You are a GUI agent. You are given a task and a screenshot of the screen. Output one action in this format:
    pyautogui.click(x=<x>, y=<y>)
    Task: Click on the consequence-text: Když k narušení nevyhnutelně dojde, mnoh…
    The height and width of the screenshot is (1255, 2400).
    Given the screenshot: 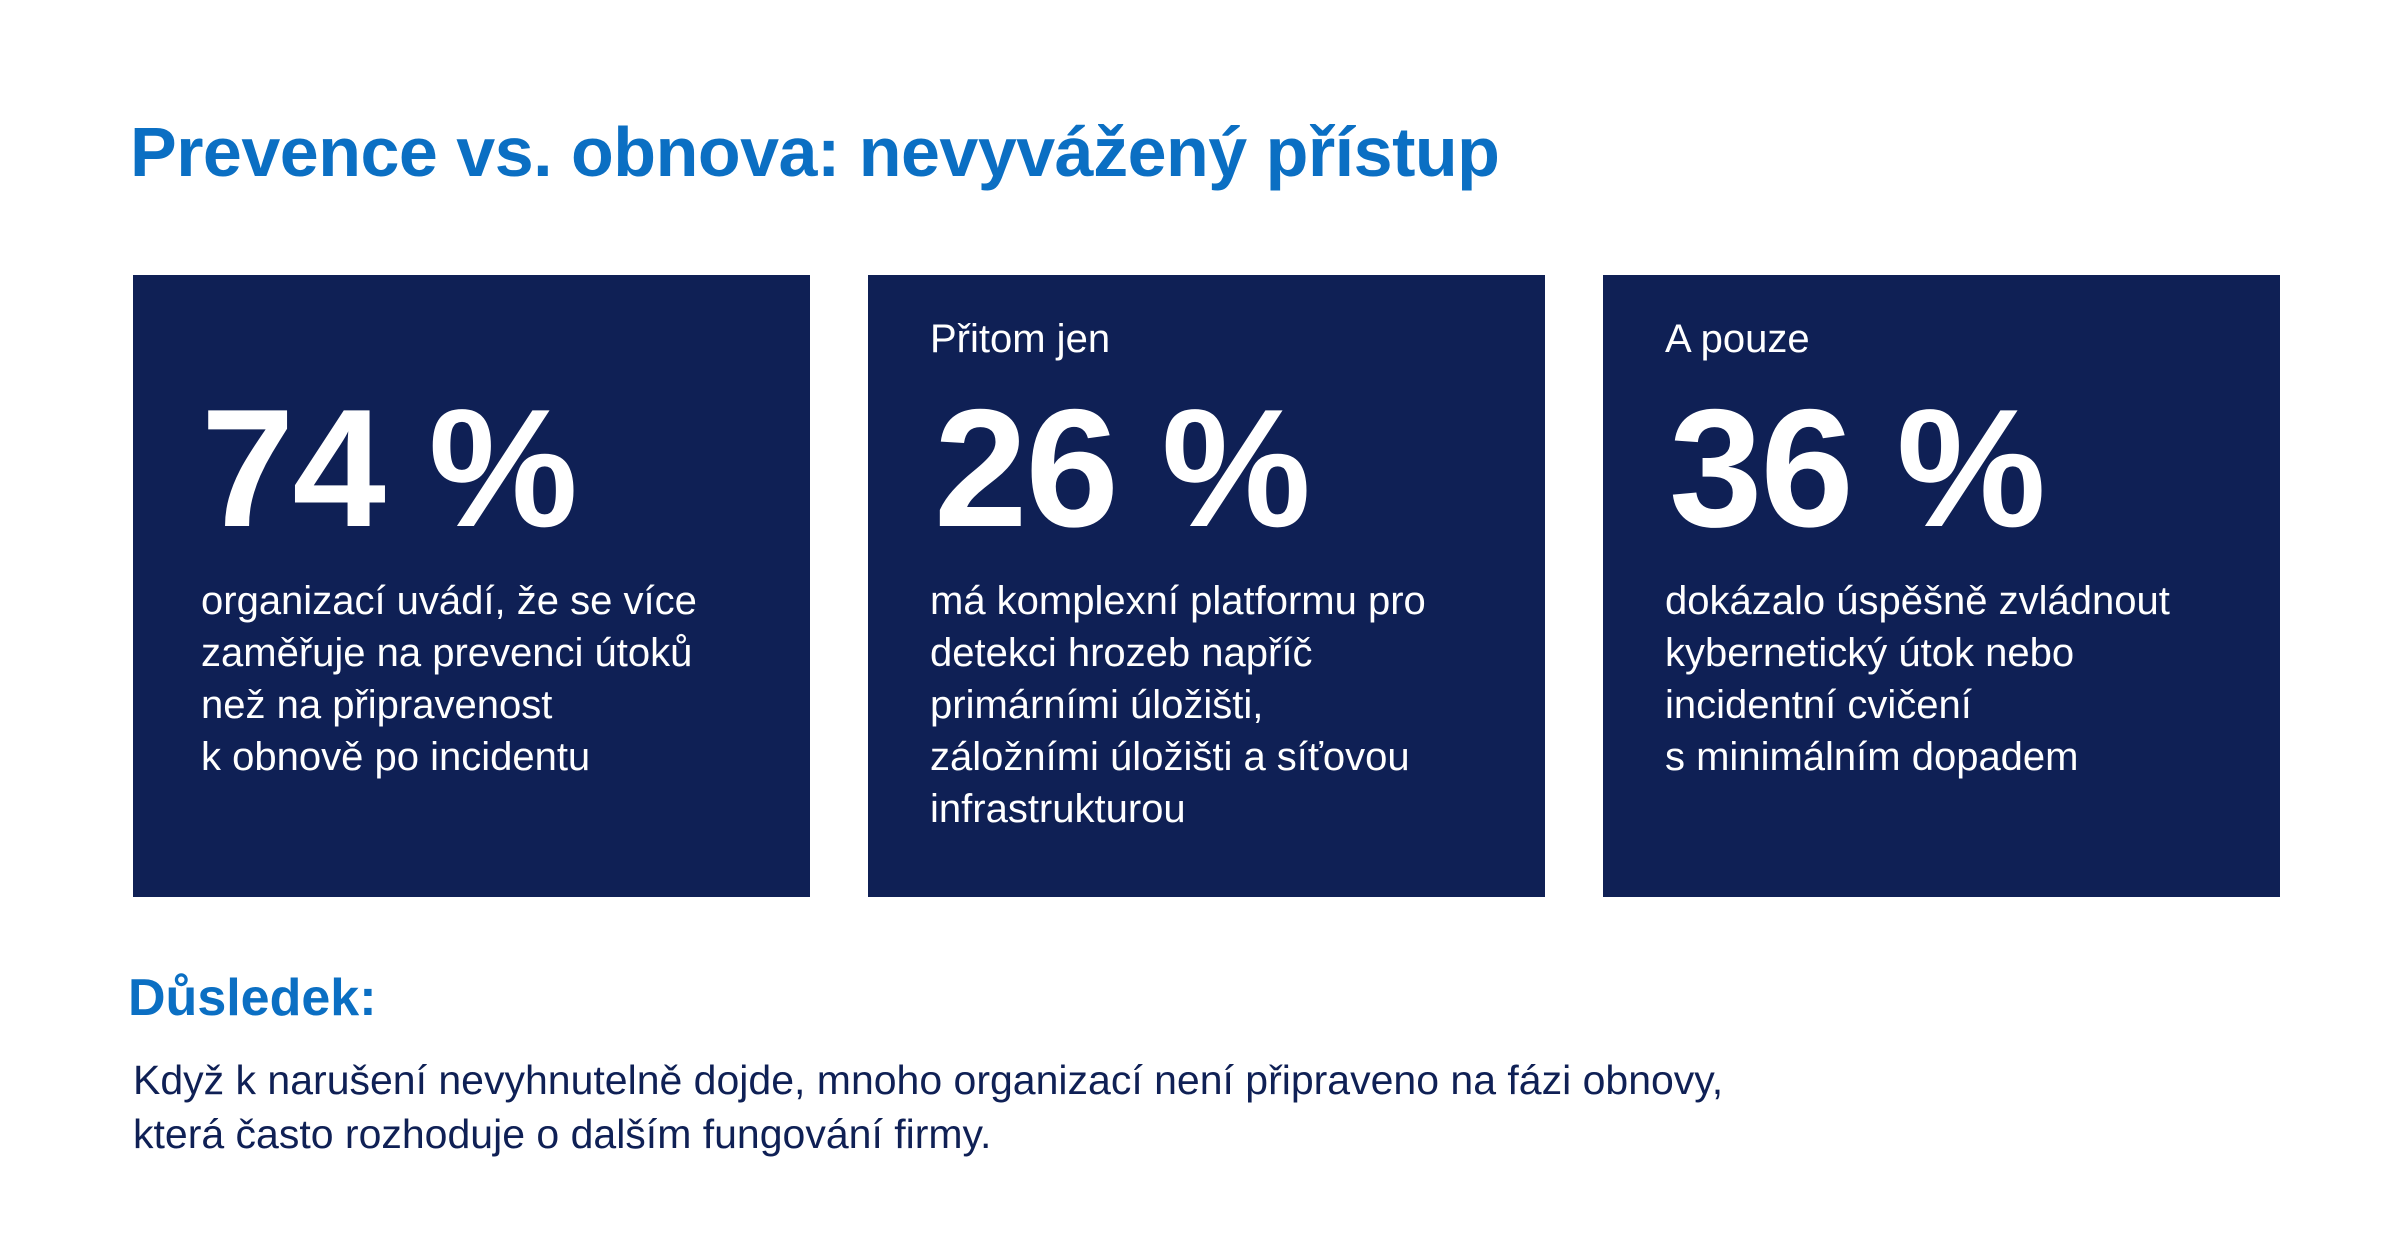 What is the action you would take?
    pyautogui.click(x=1083, y=1107)
    